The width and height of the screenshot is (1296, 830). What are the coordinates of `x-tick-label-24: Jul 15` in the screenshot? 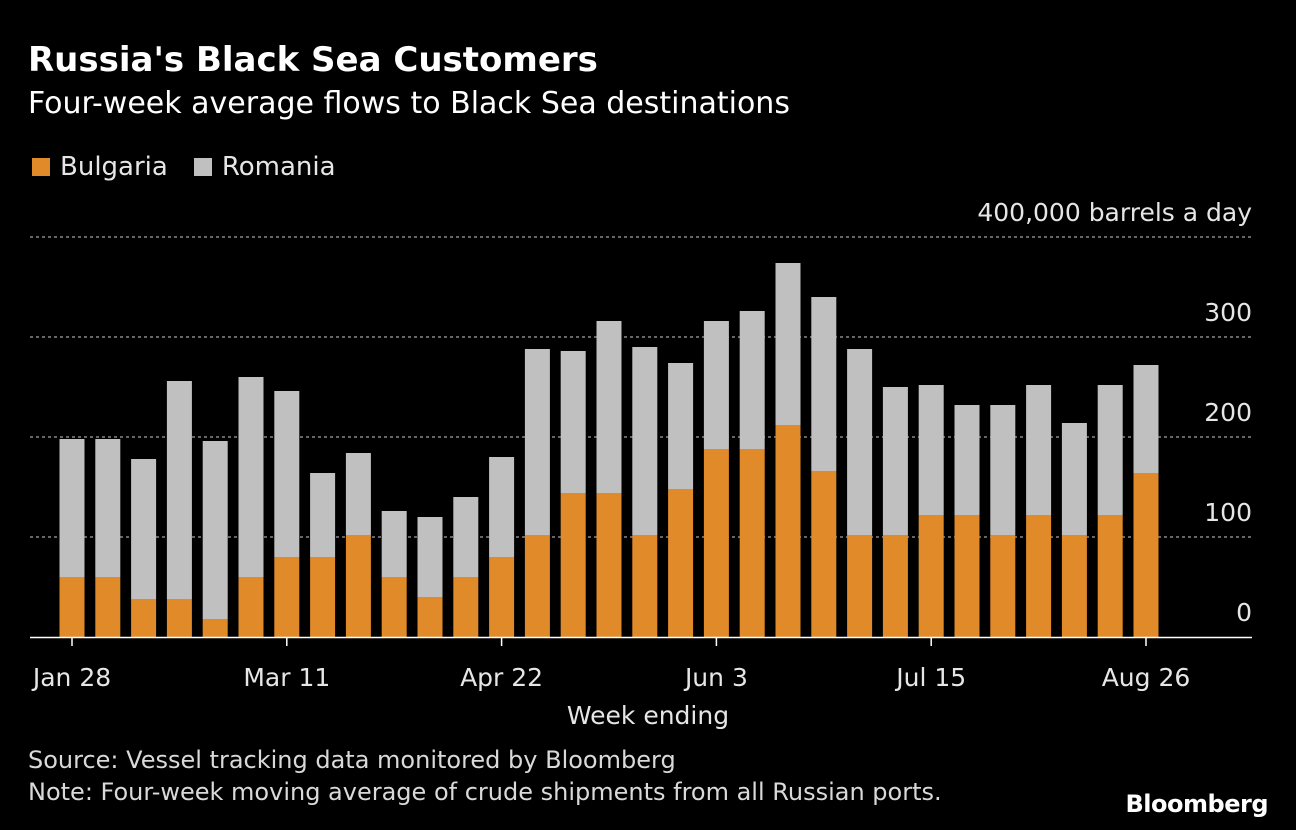 It's located at (930, 677).